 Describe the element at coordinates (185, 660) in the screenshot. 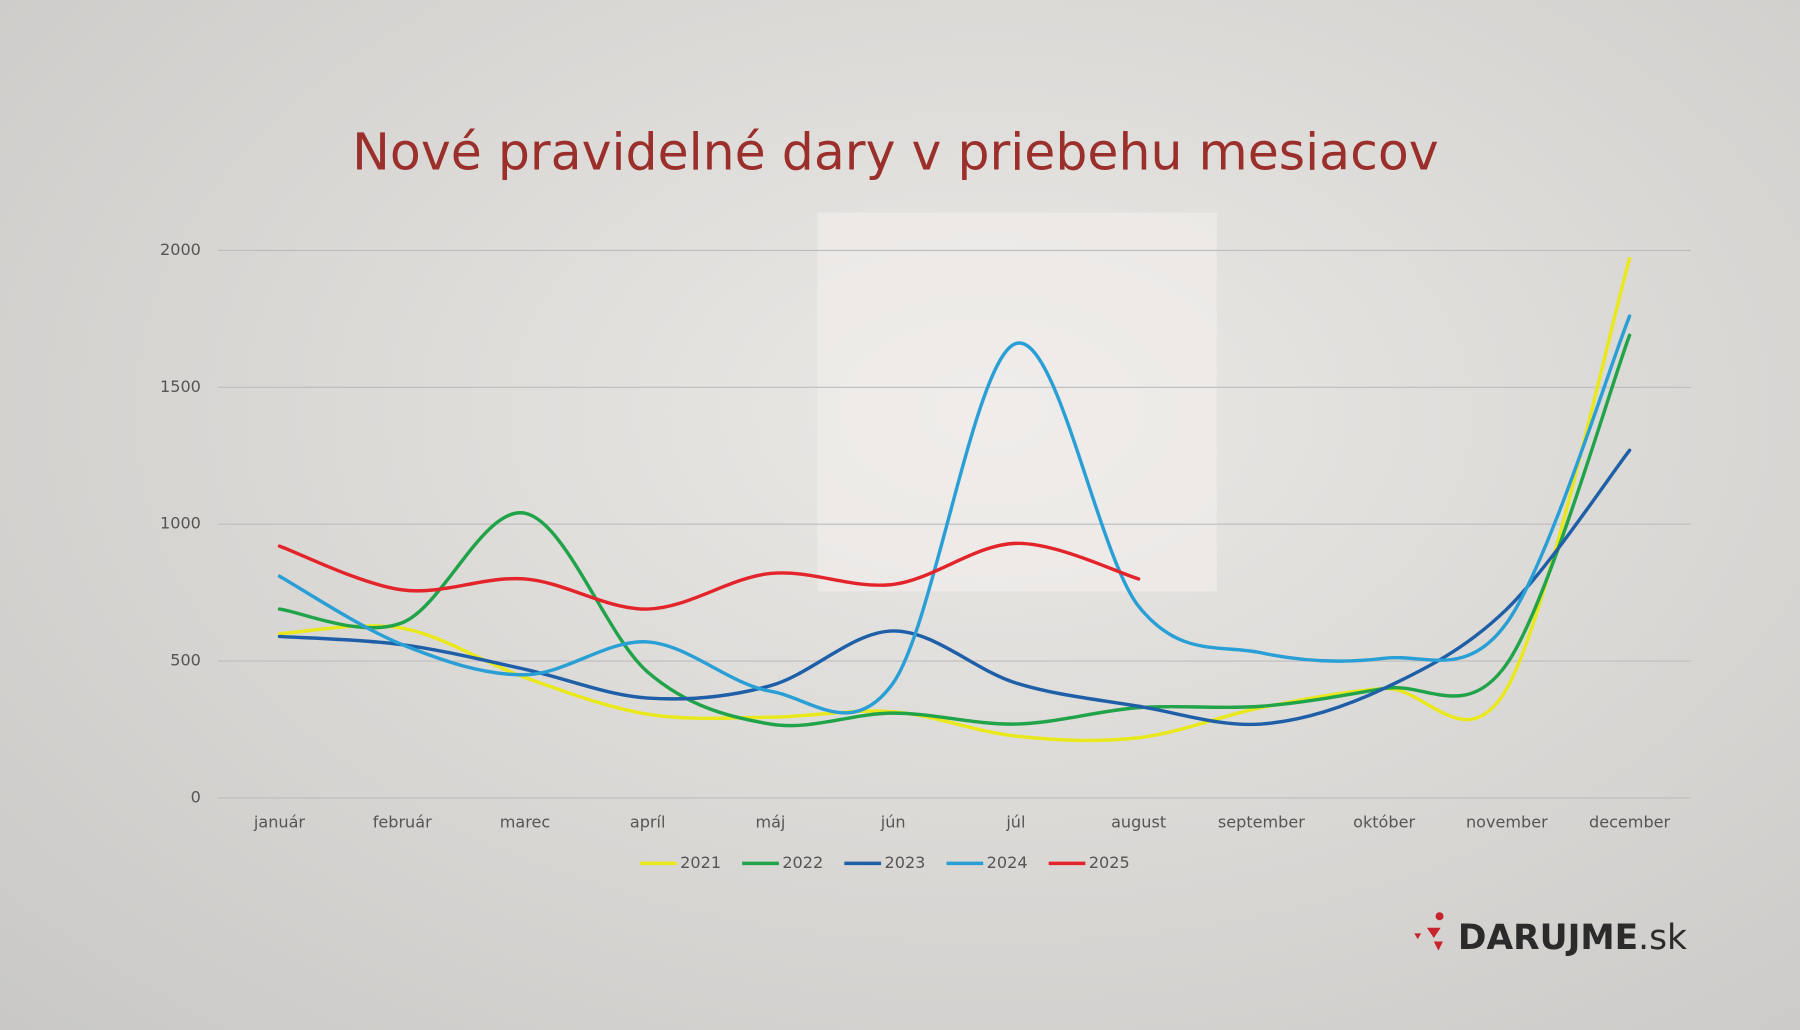

I see `y-tick-label: 500` at that location.